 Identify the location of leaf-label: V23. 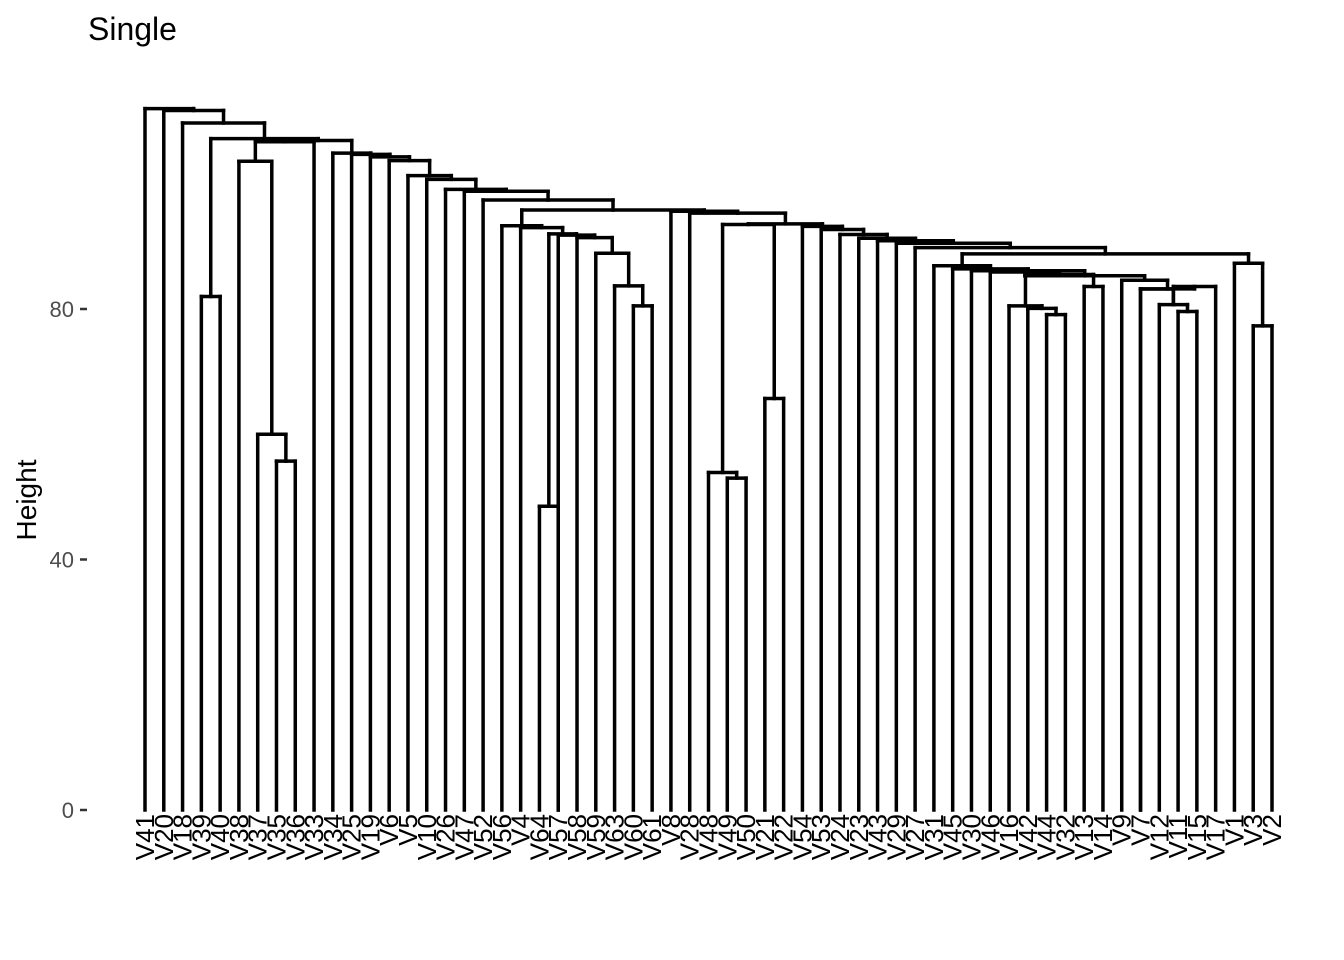
(859, 837).